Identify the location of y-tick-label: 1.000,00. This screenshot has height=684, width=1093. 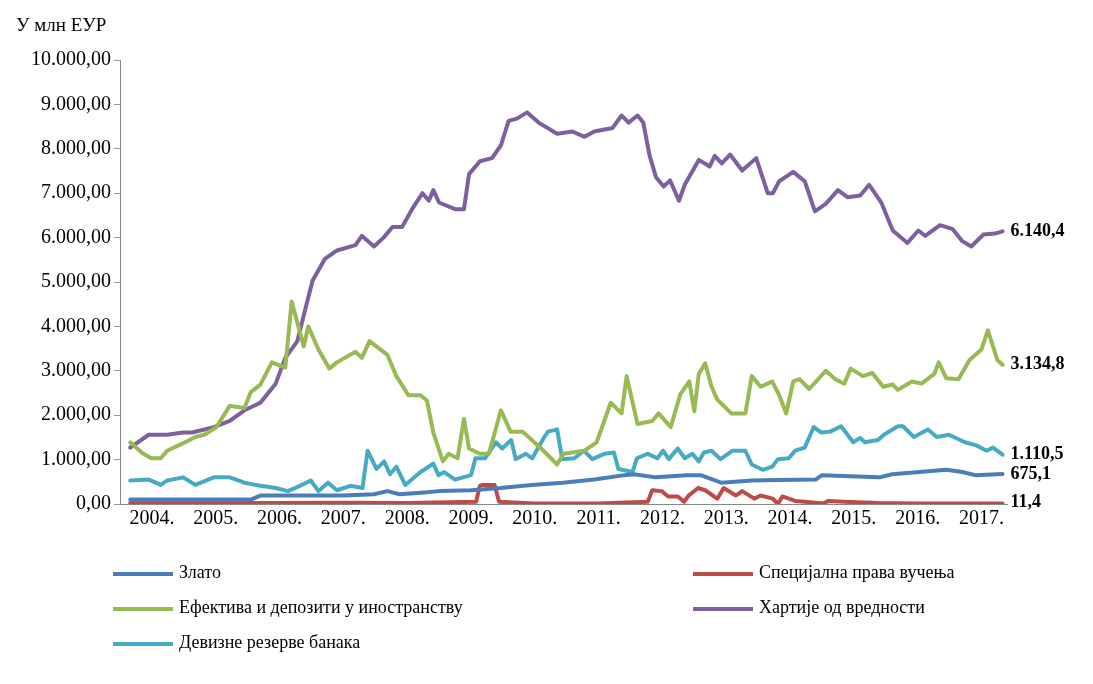
(76, 457).